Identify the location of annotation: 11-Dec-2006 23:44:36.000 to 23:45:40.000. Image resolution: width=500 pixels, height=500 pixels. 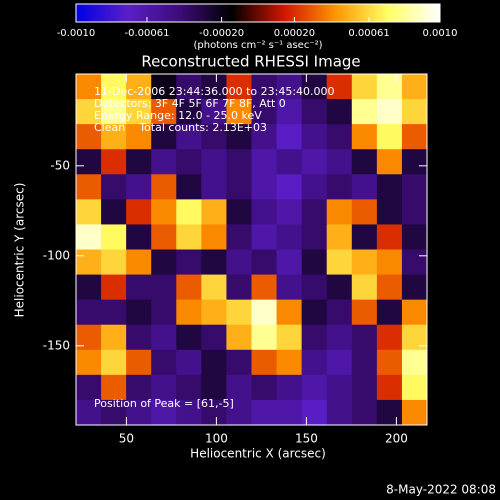
(214, 91).